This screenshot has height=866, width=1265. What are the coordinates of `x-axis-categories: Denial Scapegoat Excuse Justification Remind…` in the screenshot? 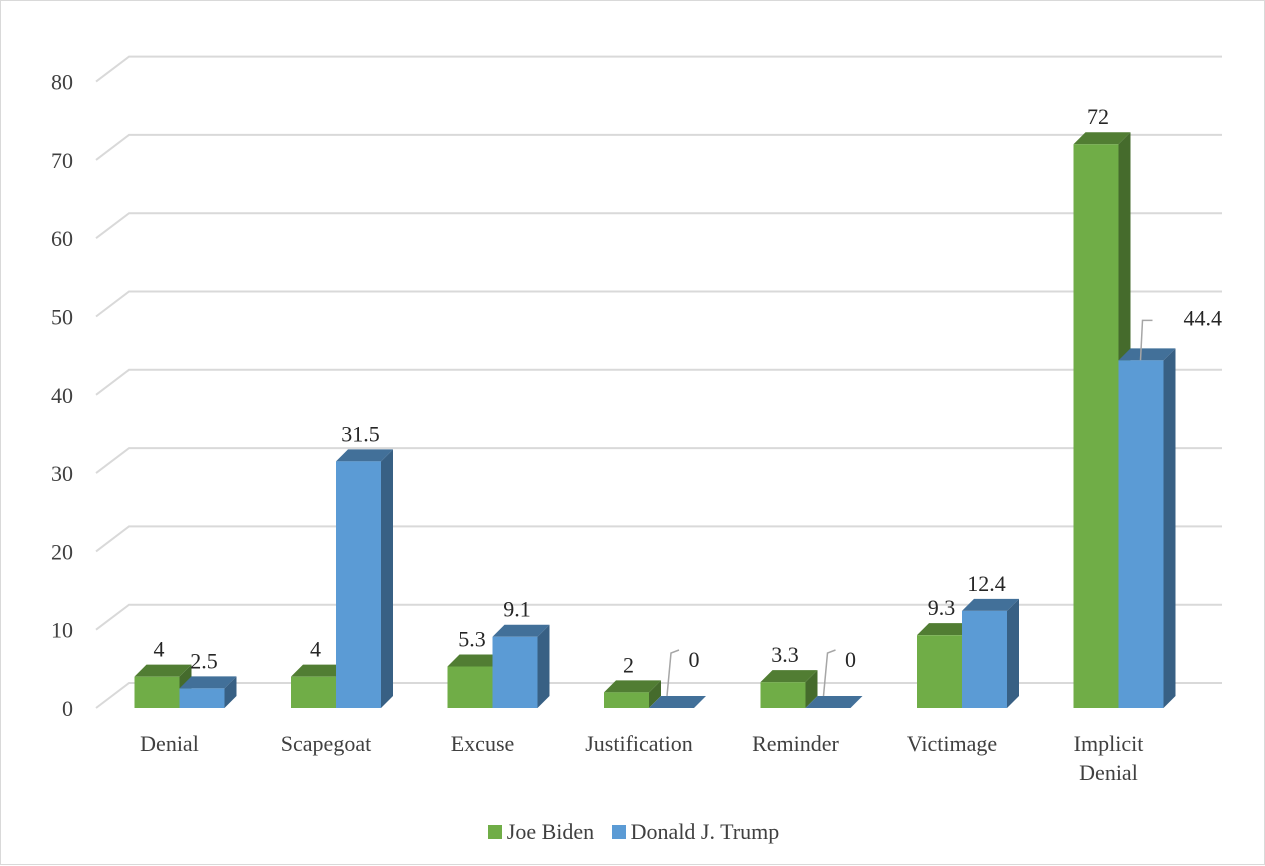 It's located at (641, 758).